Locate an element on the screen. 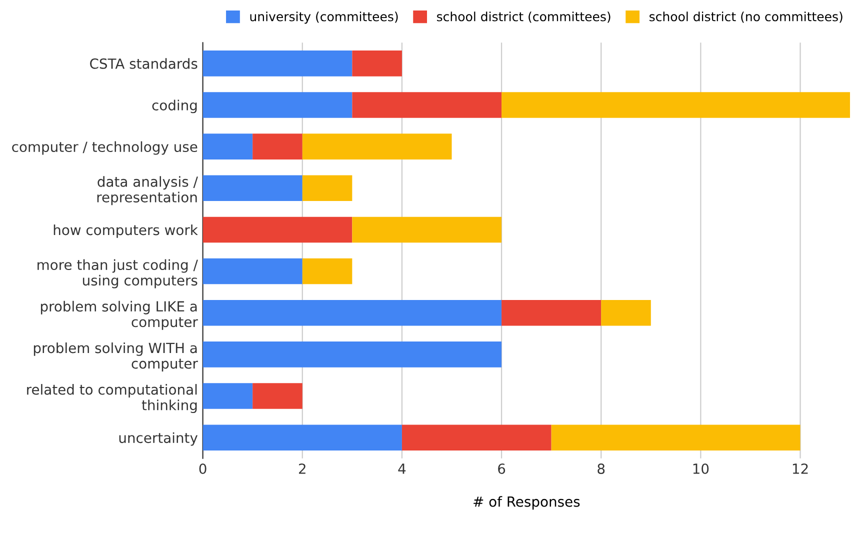  y-tick-label: problem solving WITH a computer is located at coordinates (116, 357).